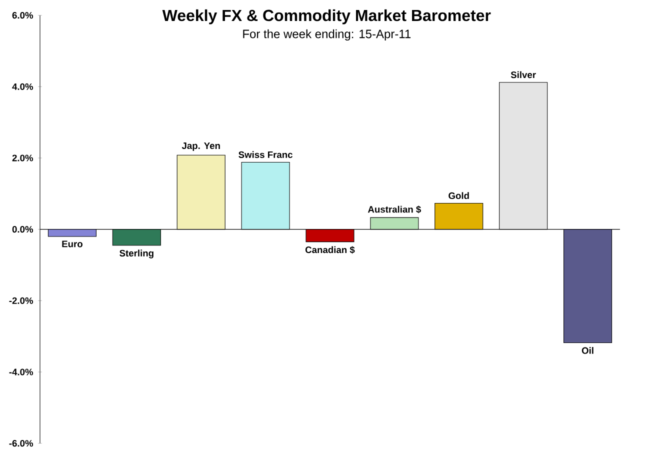 The image size is (647, 458). Describe the element at coordinates (23, 229) in the screenshot. I see `y-tick-label: 0.0%` at that location.